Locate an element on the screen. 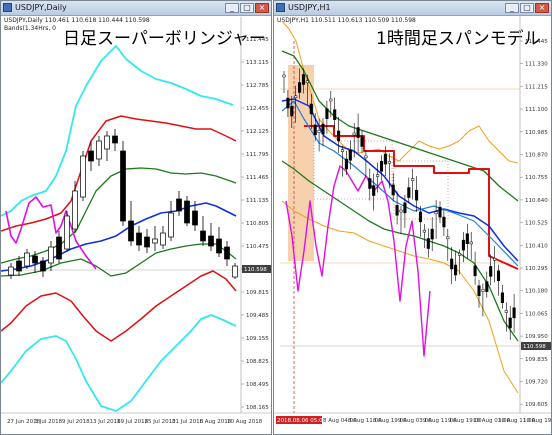 Image resolution: width=552 pixels, height=435 pixels. date-tick-label: 3 Jul 2018 is located at coordinates (49, 422).